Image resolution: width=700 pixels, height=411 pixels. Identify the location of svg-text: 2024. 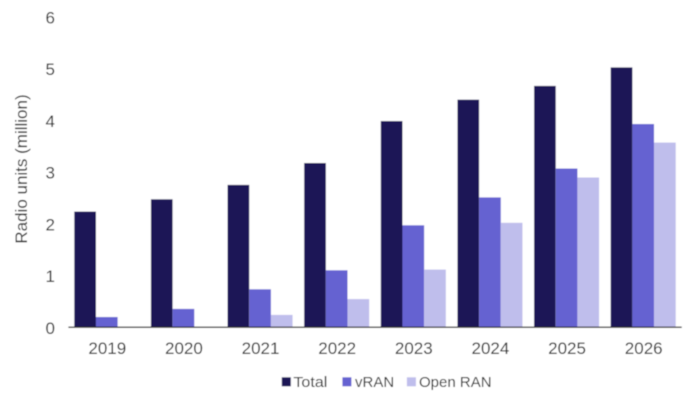
(491, 348).